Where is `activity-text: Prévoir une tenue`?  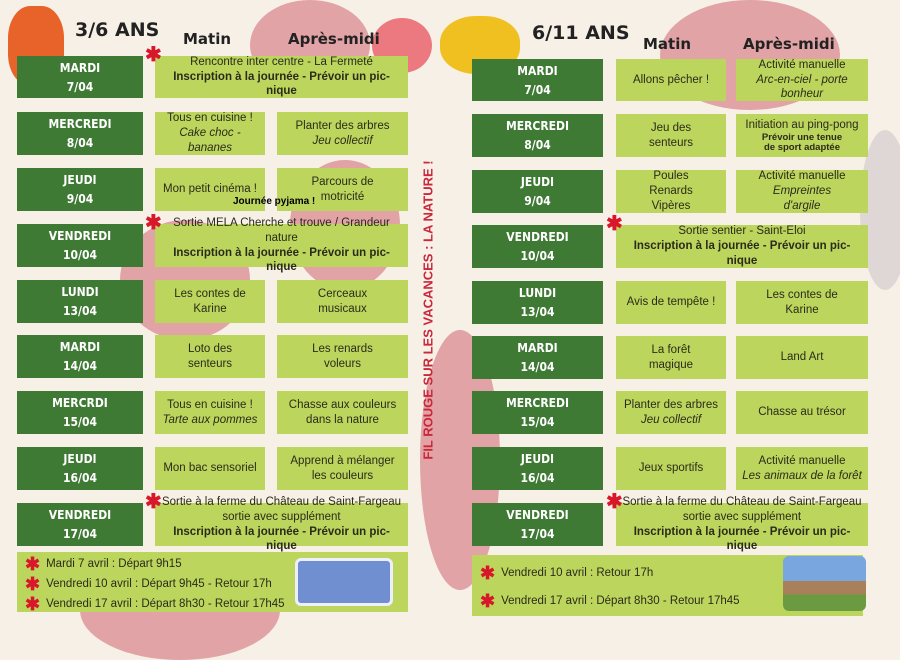 activity-text: Prévoir une tenue is located at coordinates (802, 137).